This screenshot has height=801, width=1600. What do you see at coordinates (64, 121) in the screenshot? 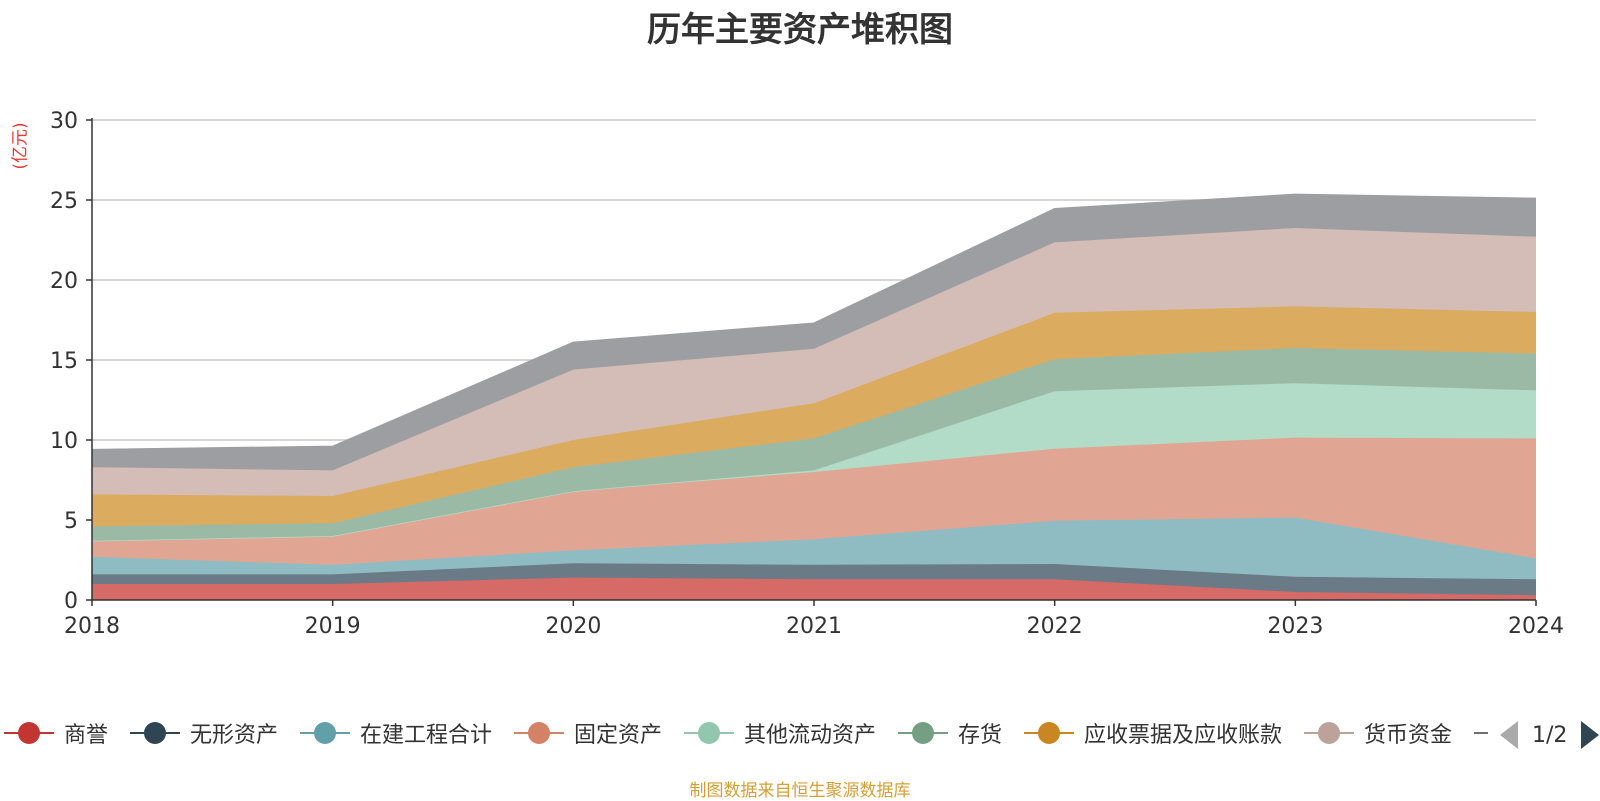
I see `y-tick-label: 30` at bounding box center [64, 121].